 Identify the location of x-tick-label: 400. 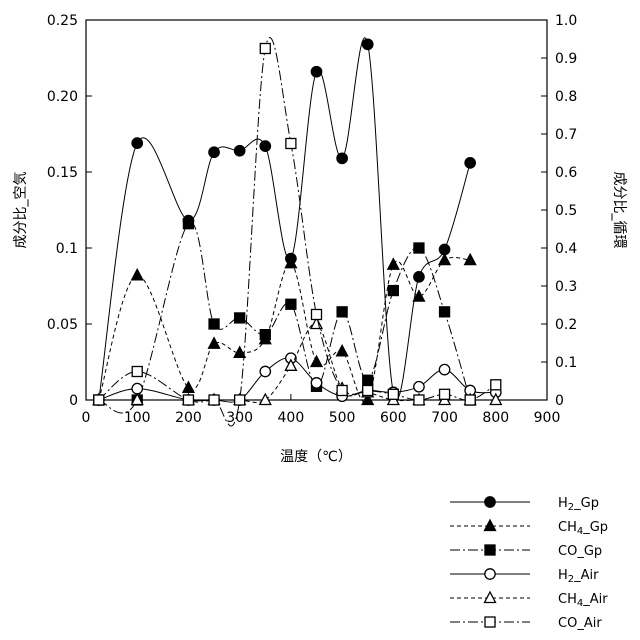
(291, 418).